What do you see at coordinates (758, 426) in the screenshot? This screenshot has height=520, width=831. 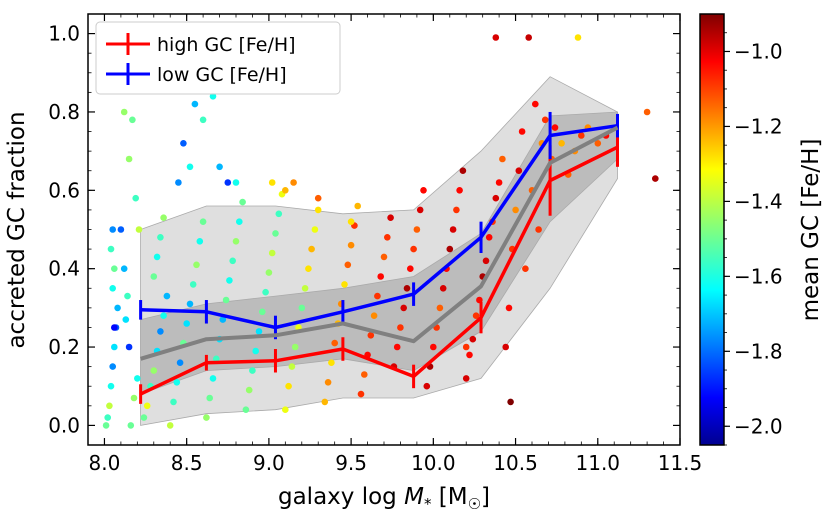 I see `colorbar-tick-label: −2.0` at bounding box center [758, 426].